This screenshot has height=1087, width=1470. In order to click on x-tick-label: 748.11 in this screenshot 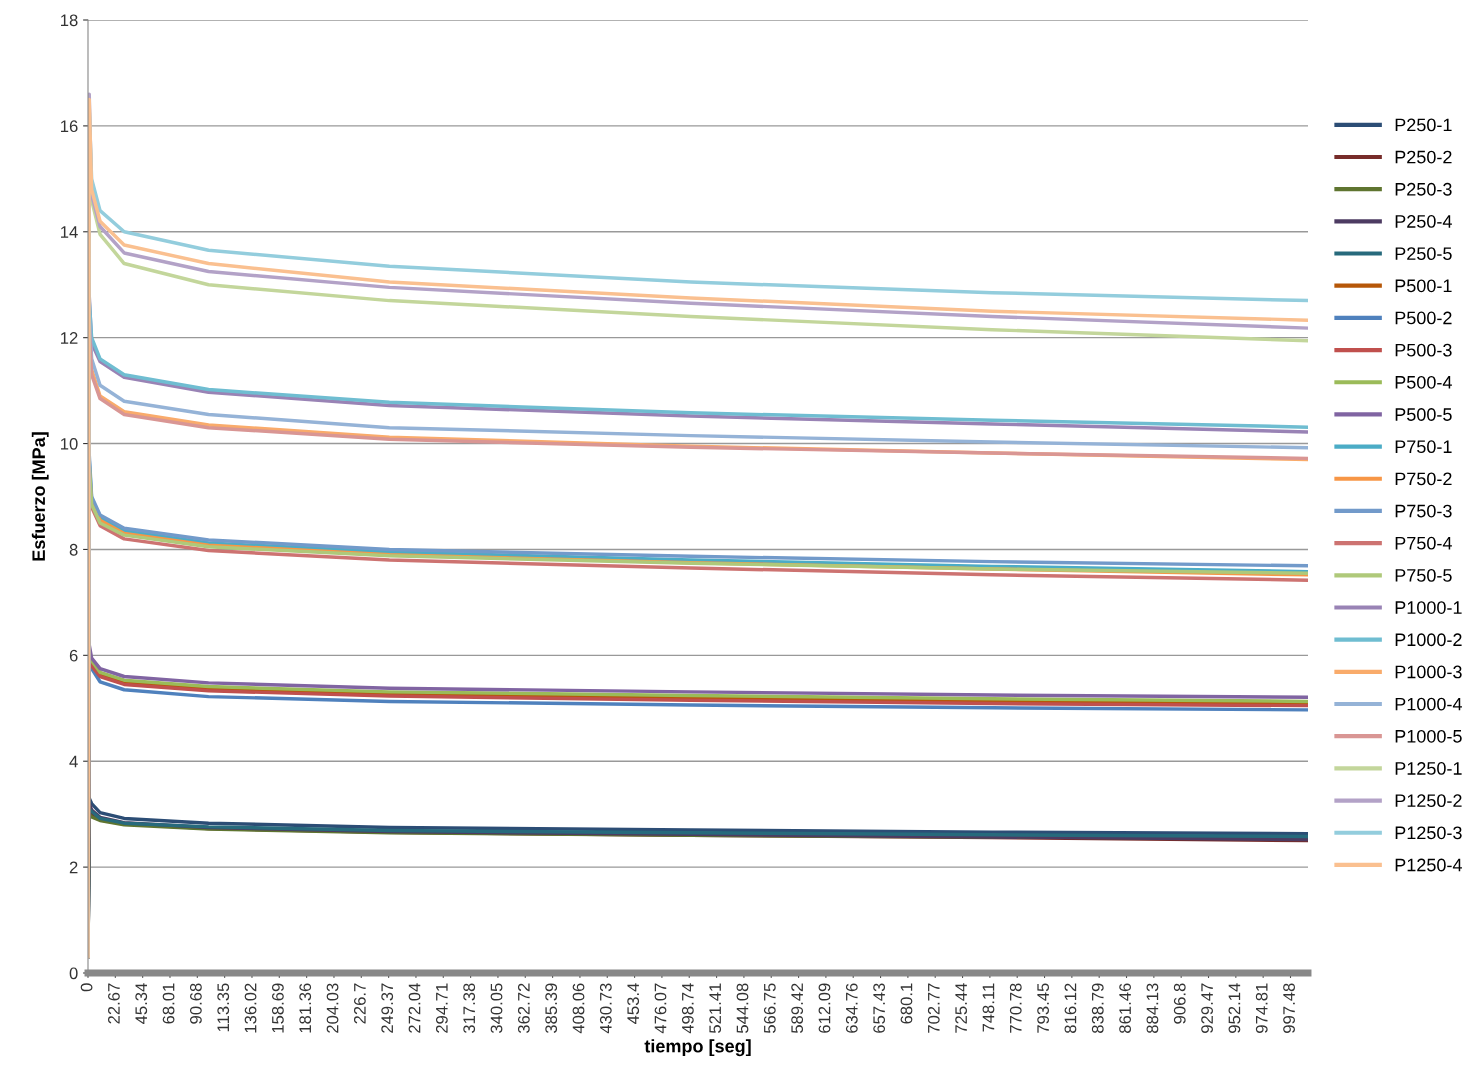, I will do `click(988, 1007)`.